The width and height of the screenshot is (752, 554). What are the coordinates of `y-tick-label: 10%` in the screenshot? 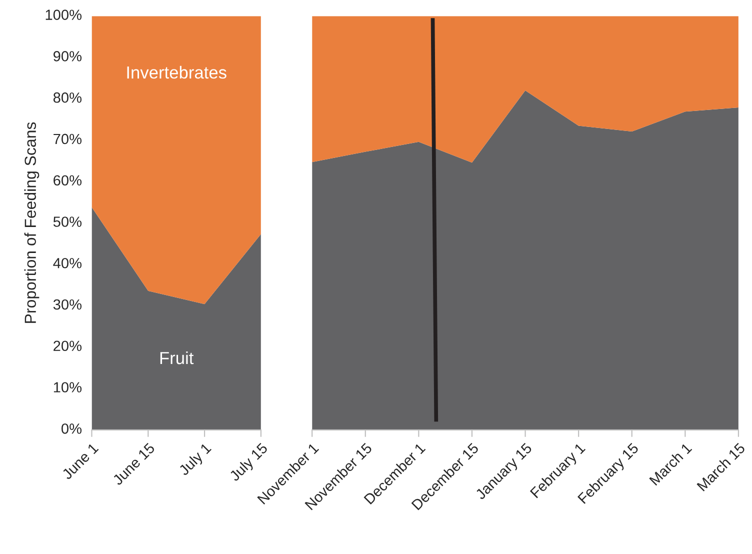 It's located at (68, 387).